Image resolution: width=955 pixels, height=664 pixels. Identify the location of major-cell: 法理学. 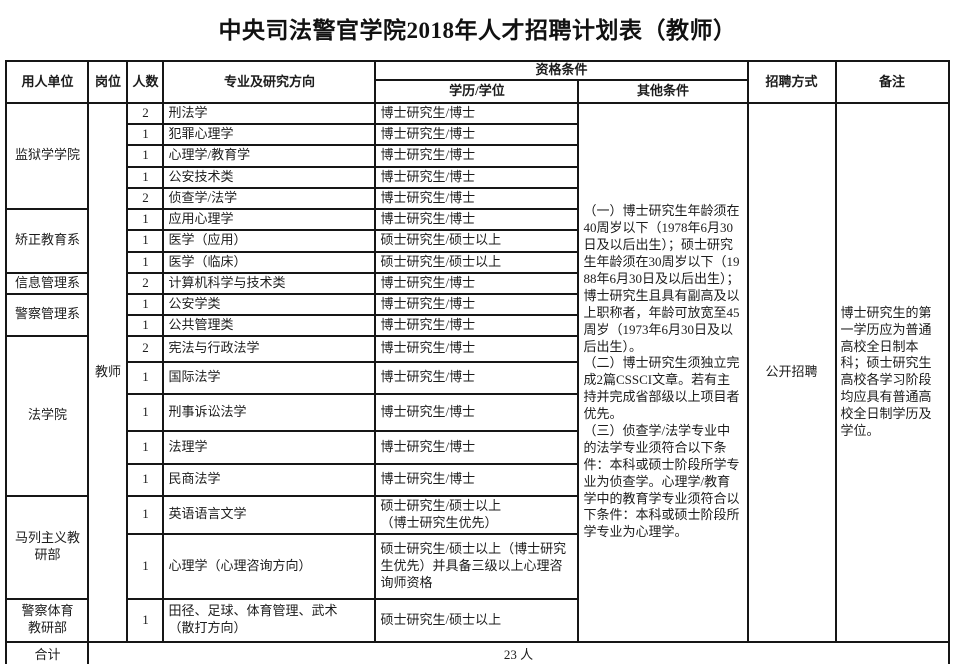
(269, 447).